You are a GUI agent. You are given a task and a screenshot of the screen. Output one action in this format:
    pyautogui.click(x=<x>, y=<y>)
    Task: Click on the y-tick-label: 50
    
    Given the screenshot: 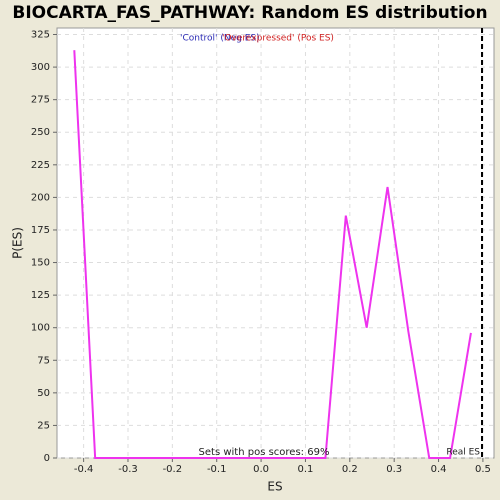 What is the action you would take?
    pyautogui.click(x=43, y=393)
    